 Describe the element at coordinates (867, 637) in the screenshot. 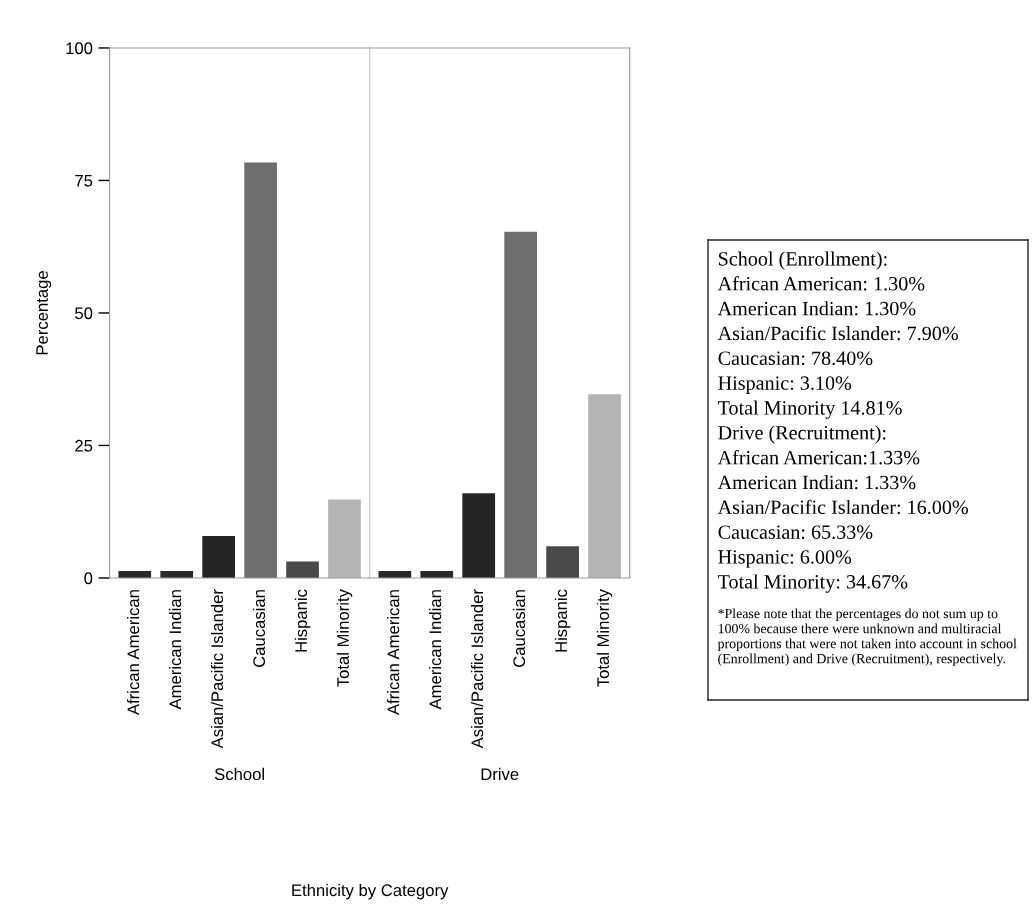

I see `text: *Please note that the percentages do not sum up to 100% because there were unknown and multiracial proportions that were not taken into account in school (Enrollment) and Drive (Recruitment), respectively.` at that location.